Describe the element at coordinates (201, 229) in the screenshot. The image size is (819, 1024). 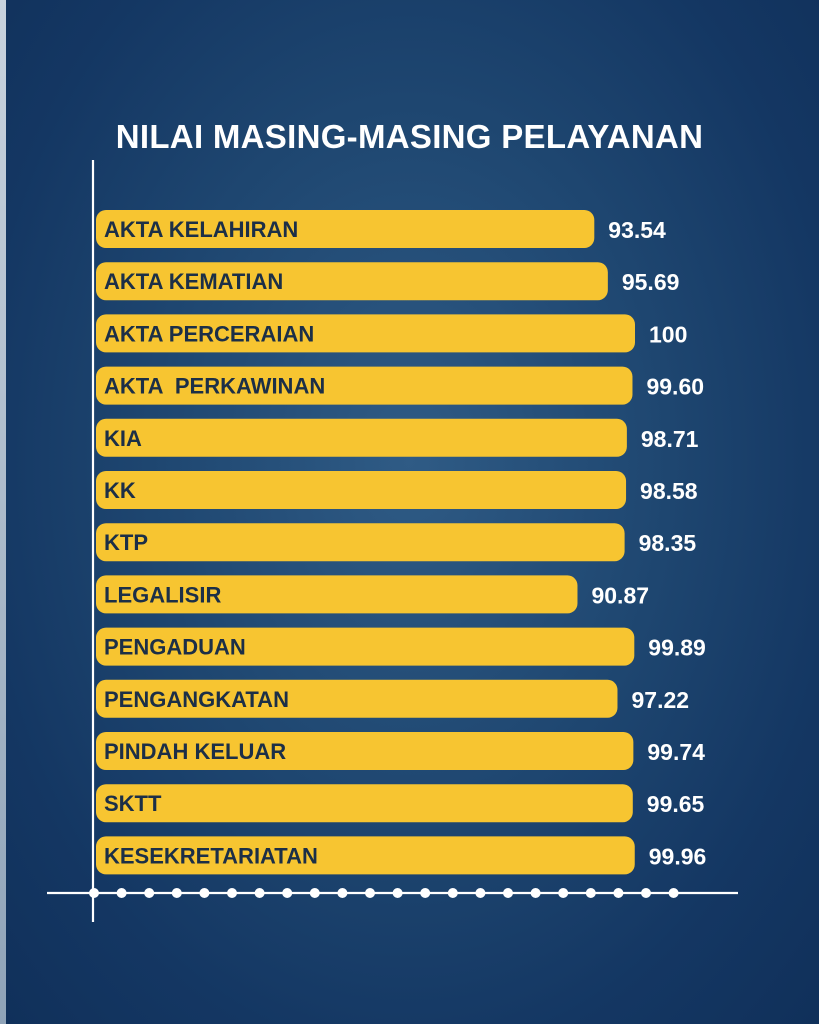
I see `bar-category-label: AKTA KELAHIRAN` at that location.